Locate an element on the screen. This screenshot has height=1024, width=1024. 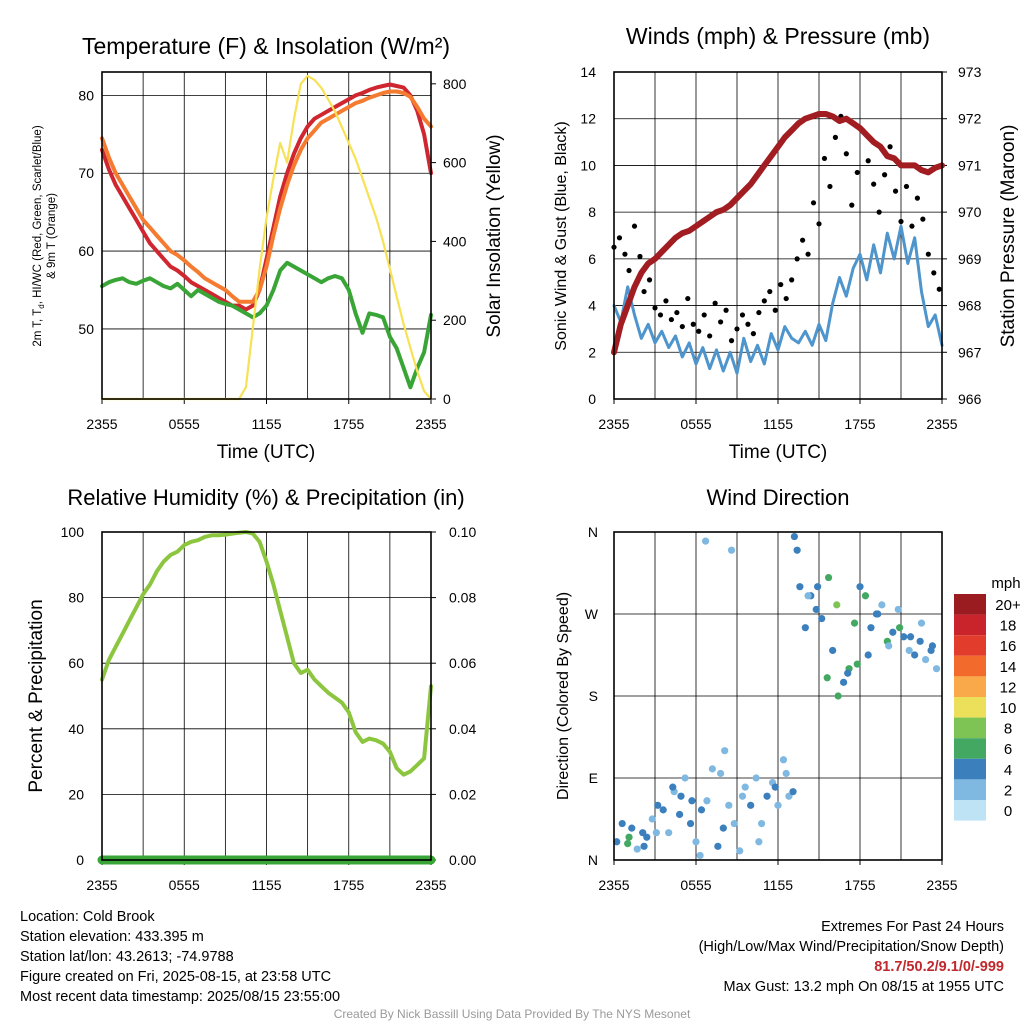
y-tick-label-right: 0.02 is located at coordinates (462, 794).